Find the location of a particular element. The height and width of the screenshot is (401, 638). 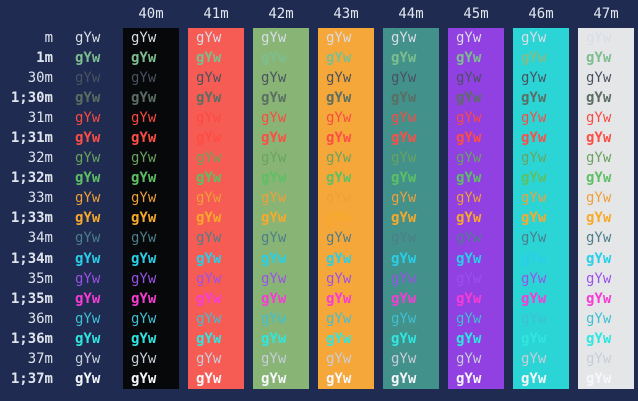

color-row-1m: 1m gYw gYw gYw gYw gYw gYw gYw gYw gYw is located at coordinates (319, 58).